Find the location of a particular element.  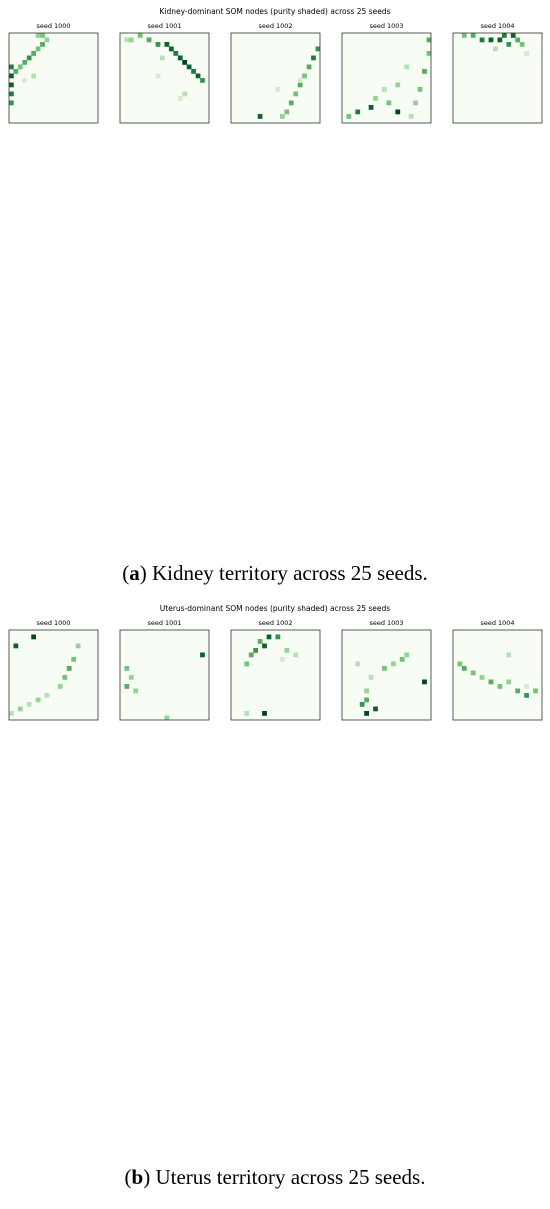

panel-label: seed 1001 is located at coordinates (164, 26).